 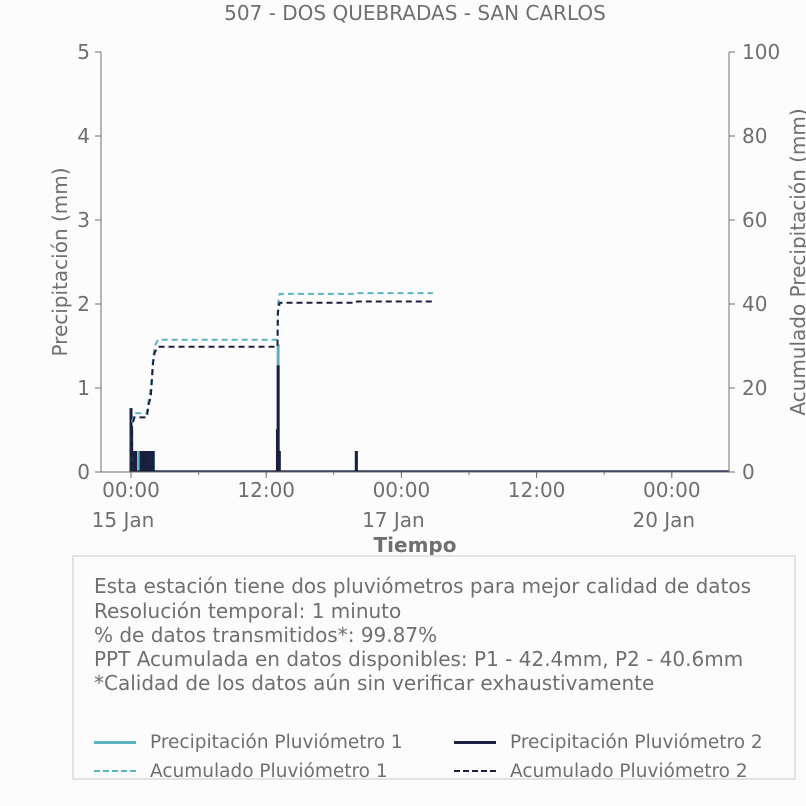 What do you see at coordinates (281, 386) in the screenshot?
I see `p2-cumulative-line` at bounding box center [281, 386].